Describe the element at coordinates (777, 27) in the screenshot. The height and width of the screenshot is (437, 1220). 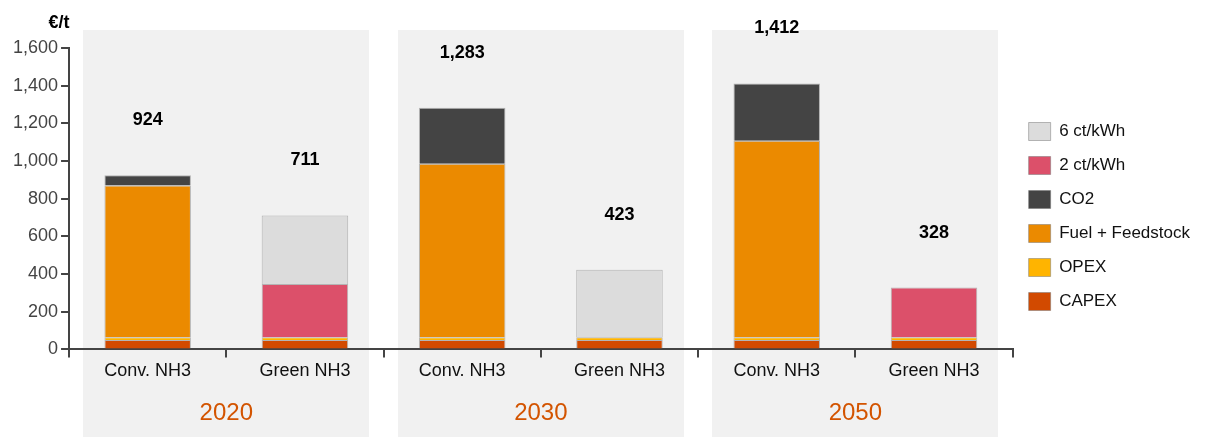
I see `total-label: 1,412` at that location.